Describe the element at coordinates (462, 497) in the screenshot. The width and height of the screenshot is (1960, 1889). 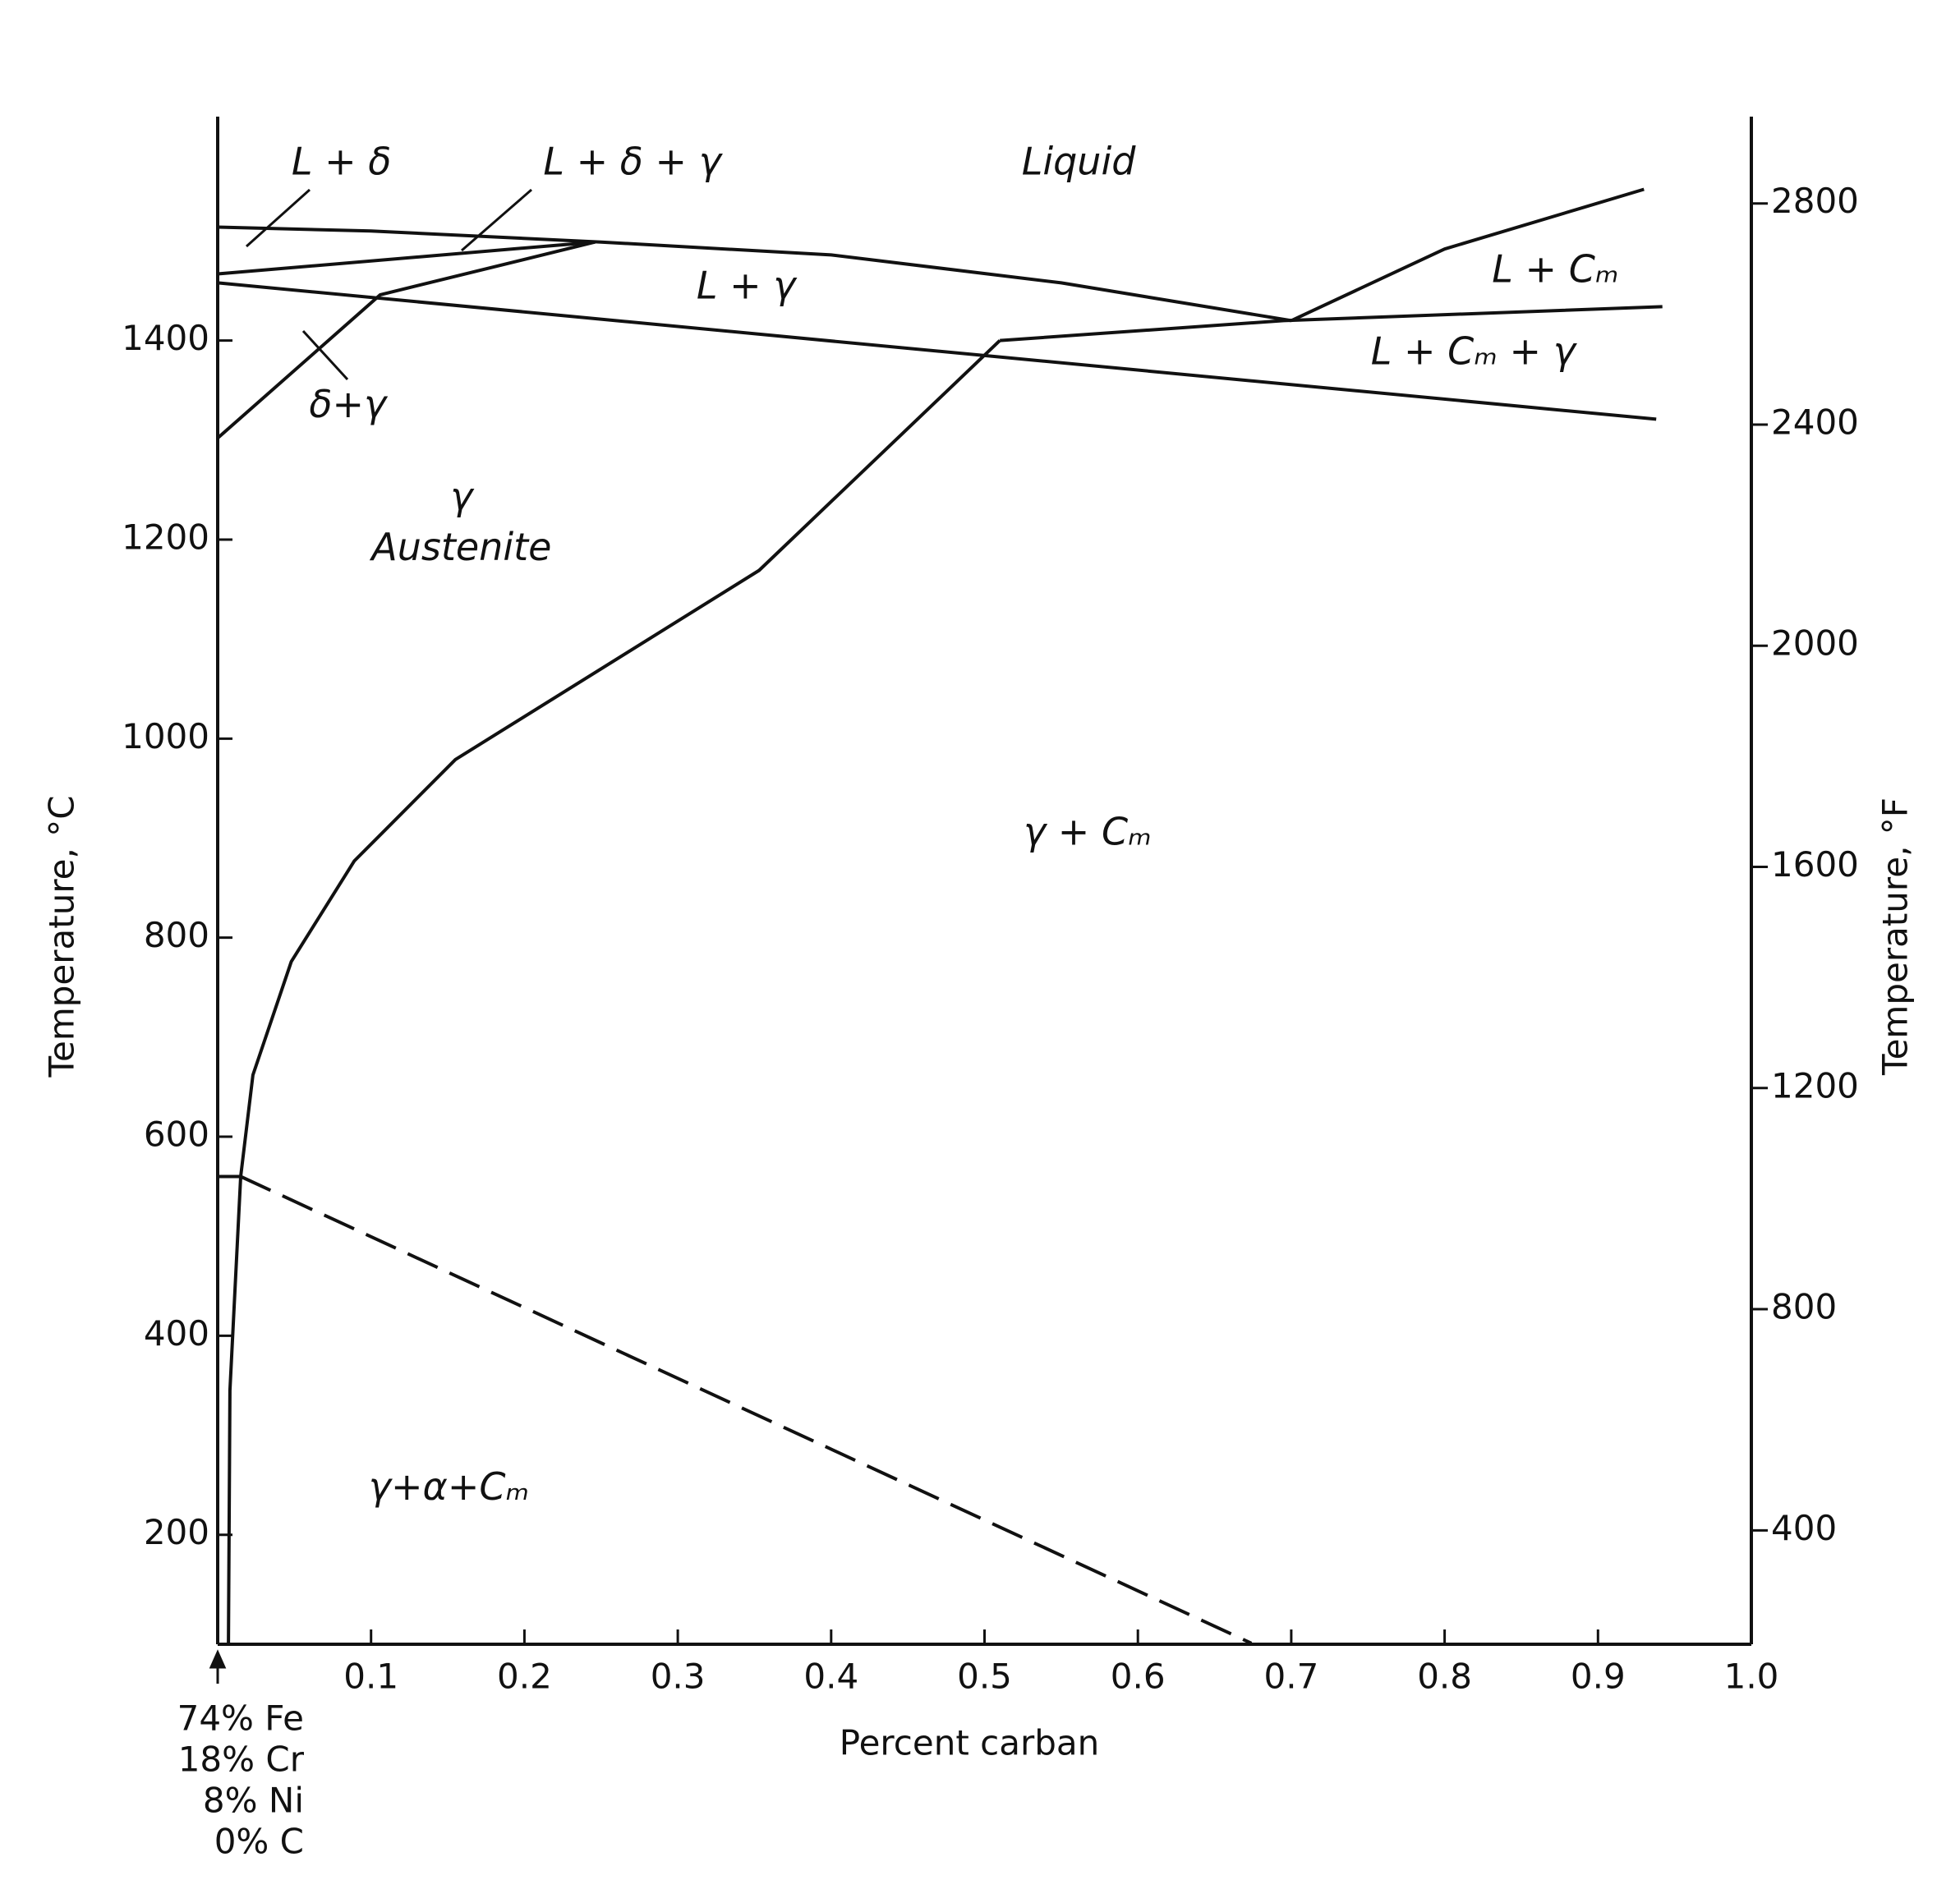
I see `region-label: γ` at that location.